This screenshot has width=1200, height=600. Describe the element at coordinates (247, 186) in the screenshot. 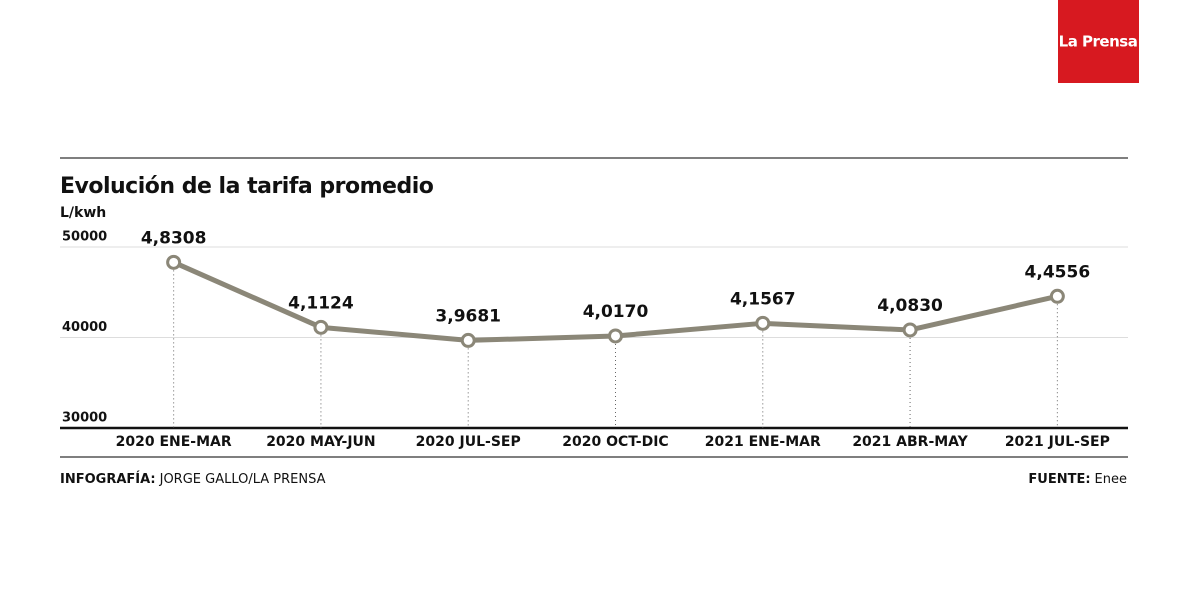

I see `chart-title: Evolución de la tarifa promedio` at that location.